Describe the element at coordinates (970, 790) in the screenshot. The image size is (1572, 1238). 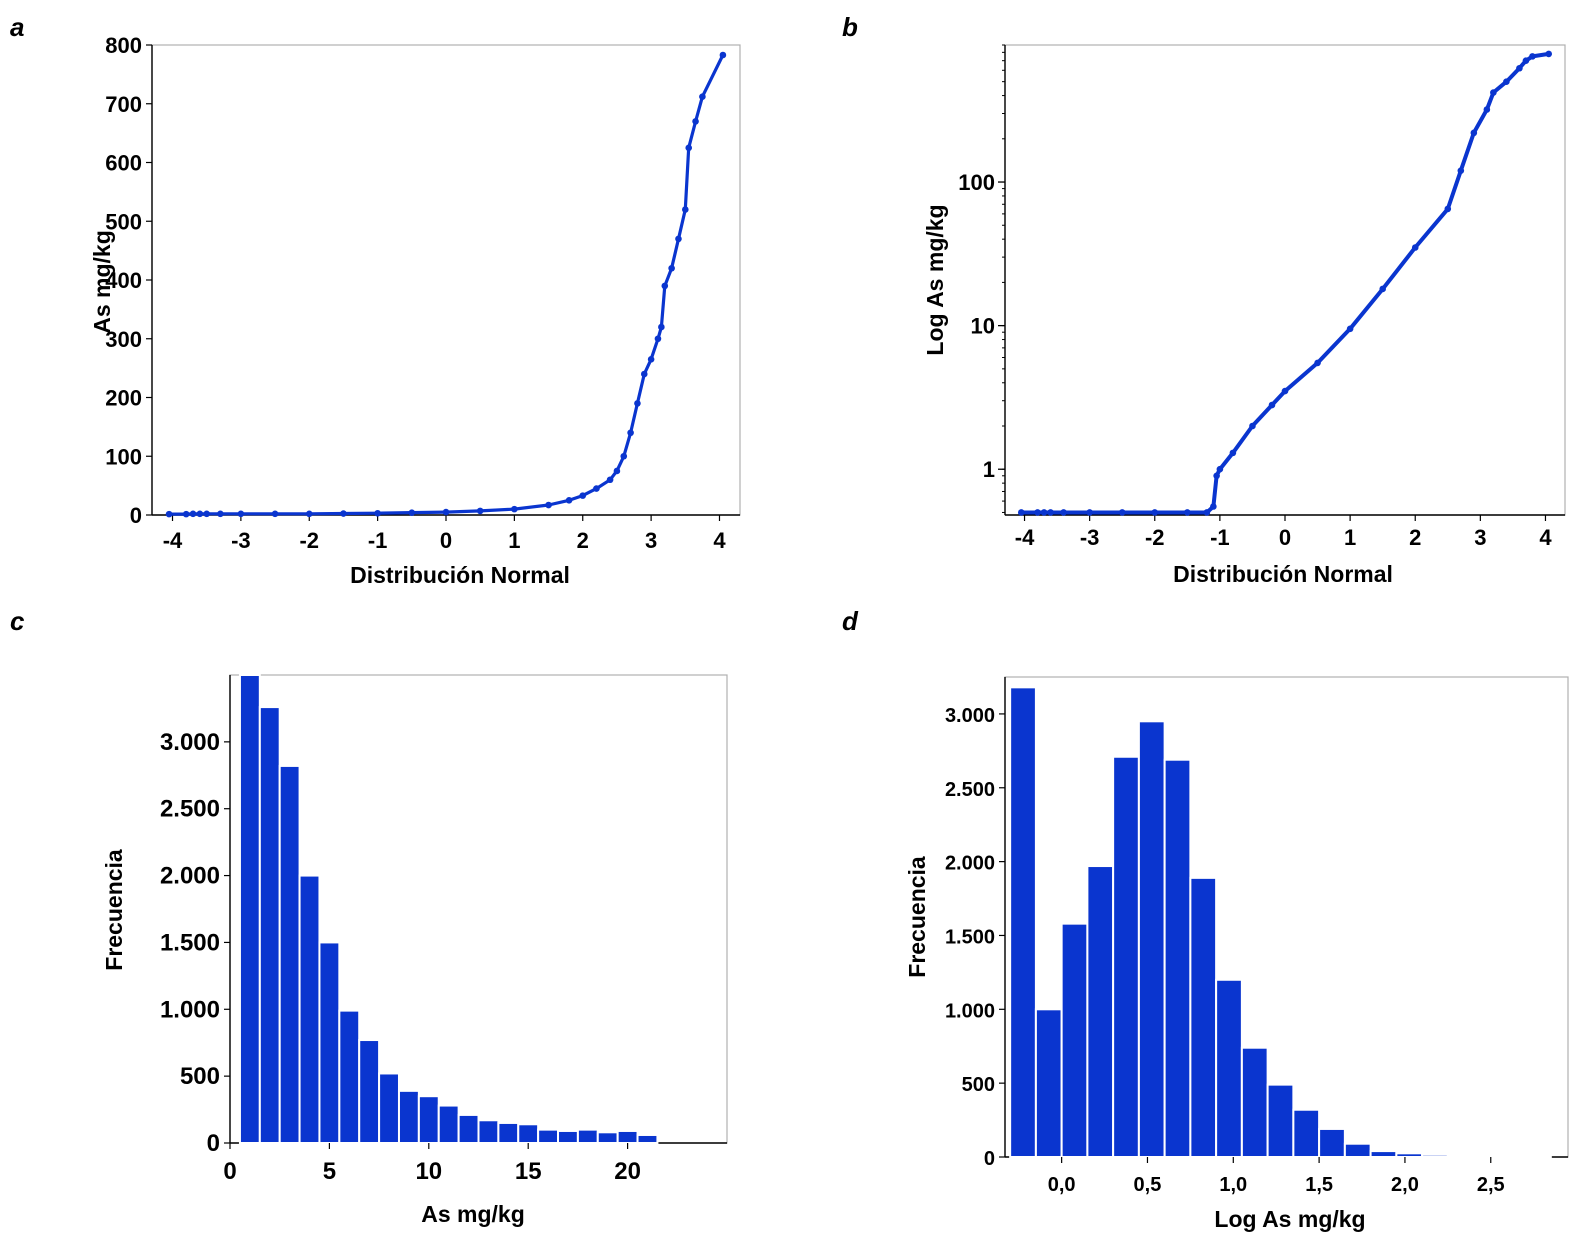
I see `y-tick-label-d: 2.500` at that location.